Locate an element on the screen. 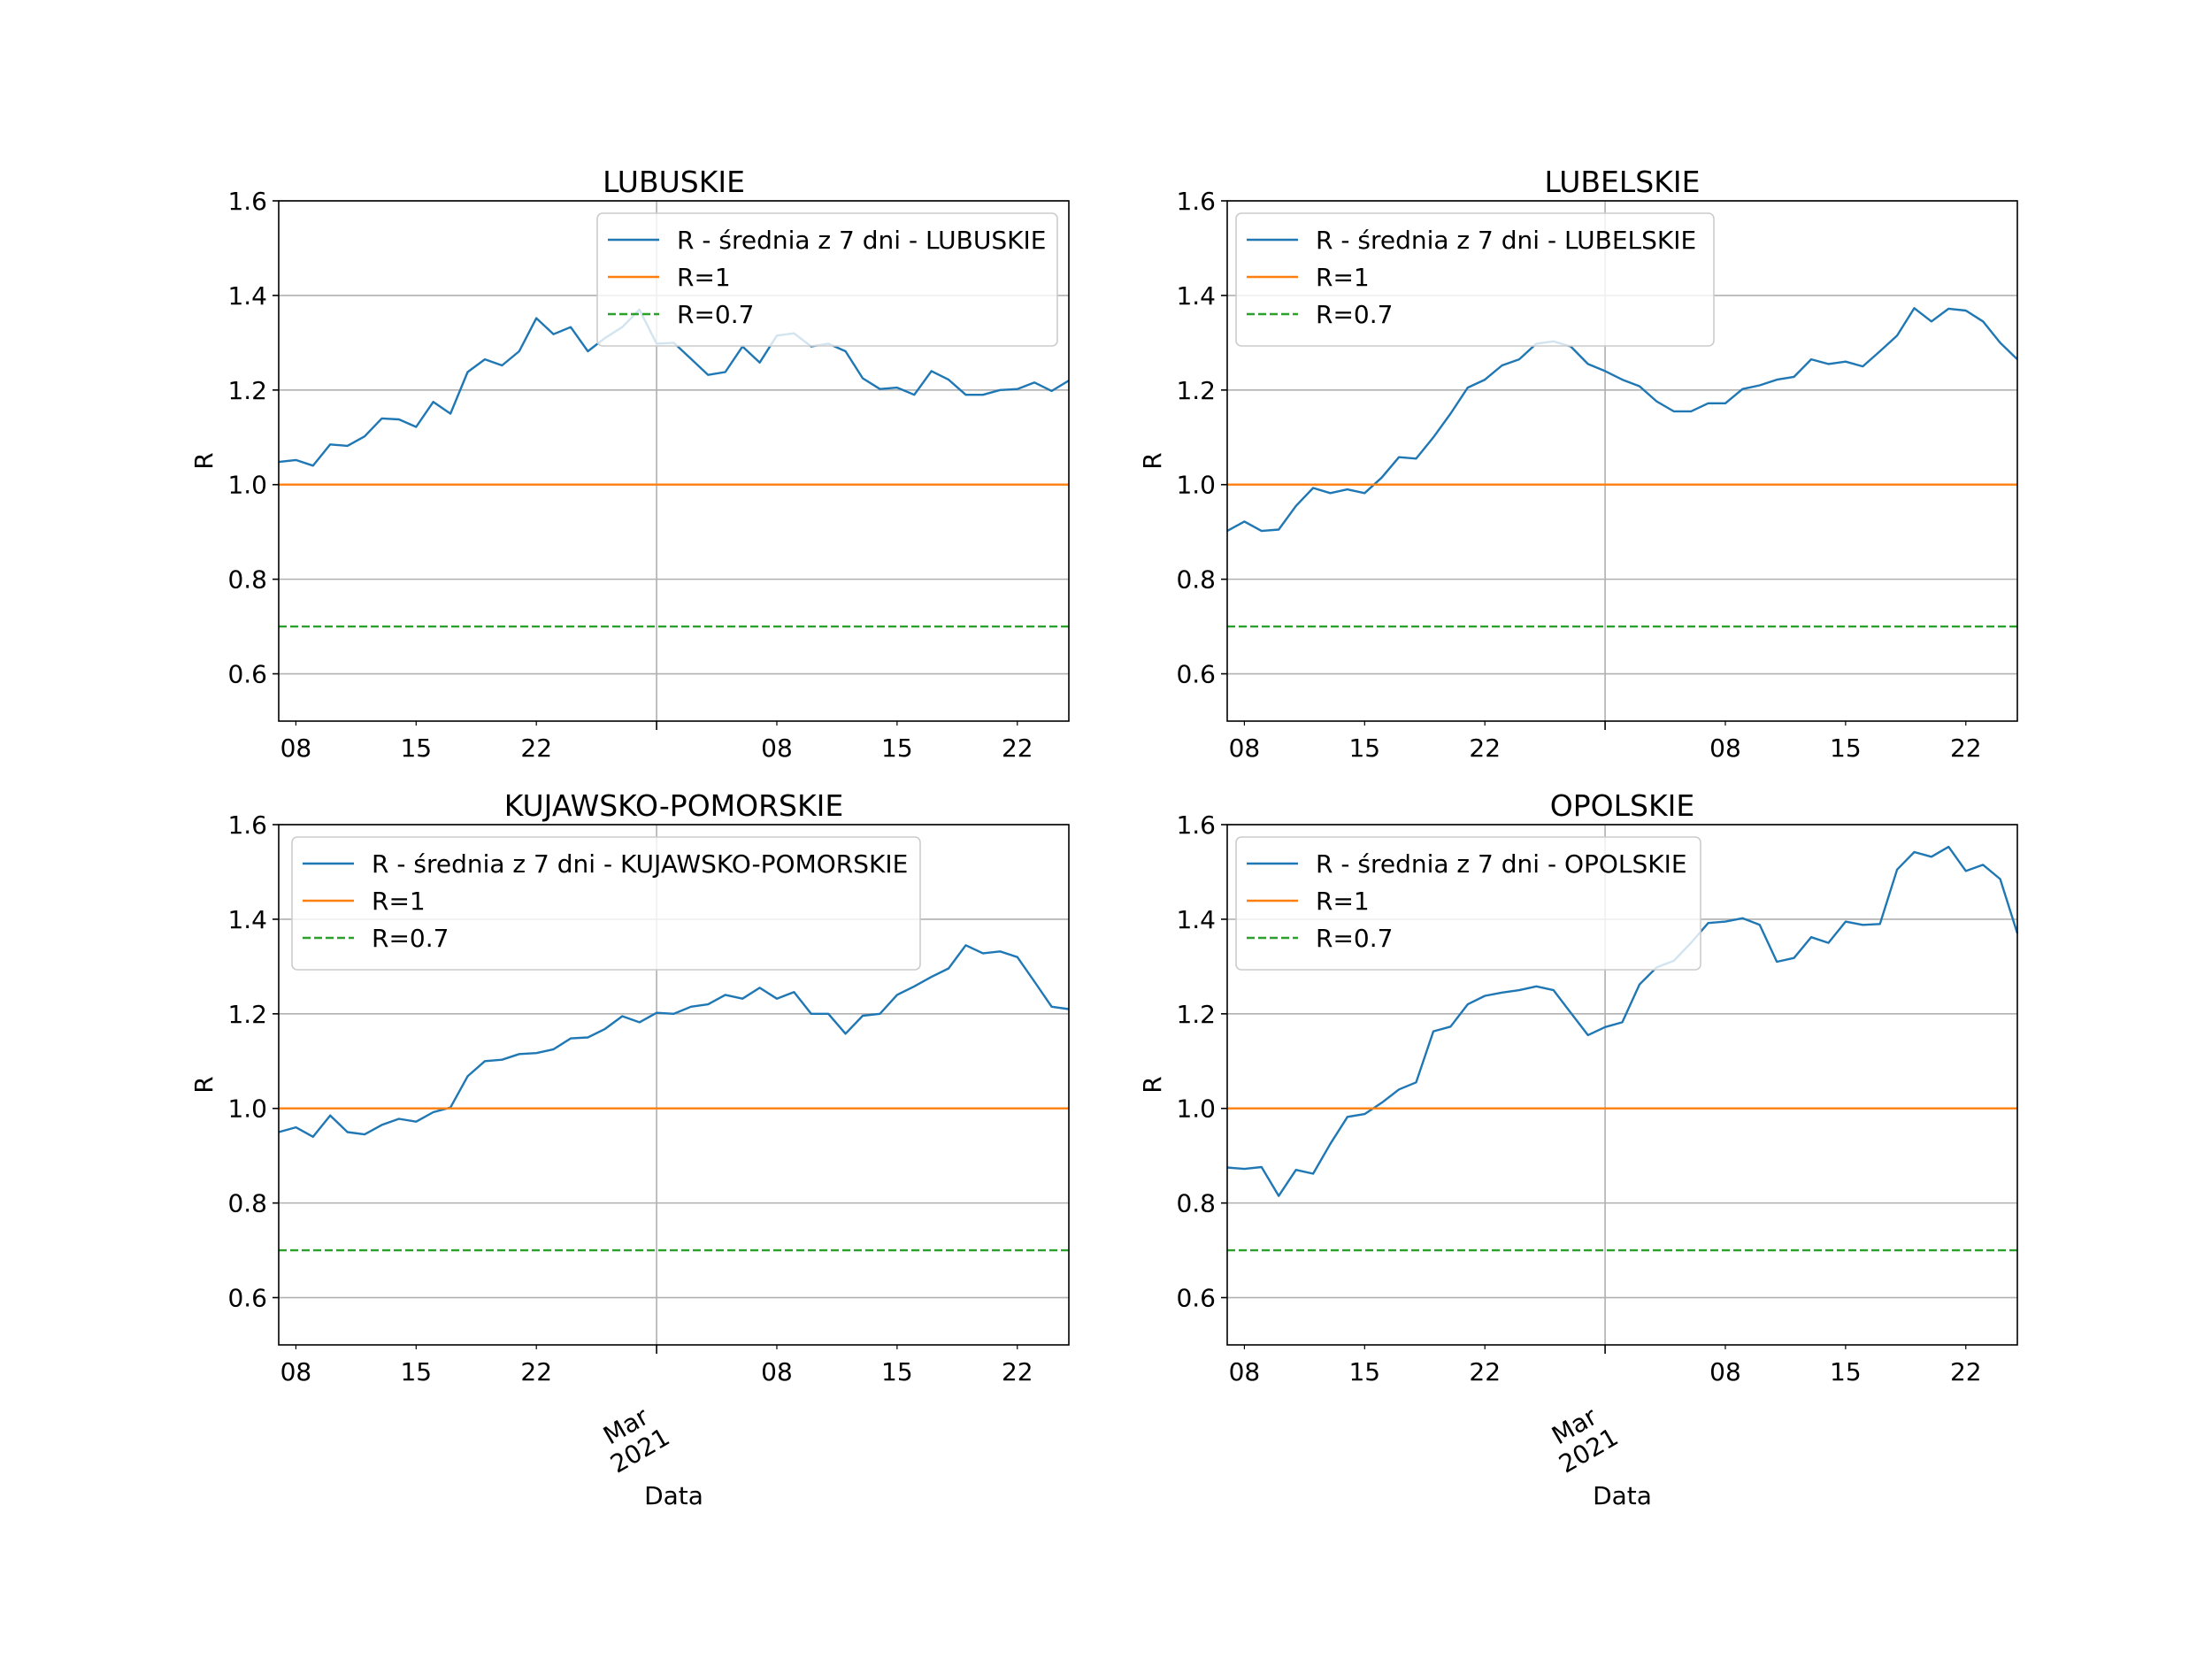 This screenshot has width=2212, height=1659. legend: R - średnia z 7 dni - LUBUSKIE R=1 R=0.7 is located at coordinates (827, 280).